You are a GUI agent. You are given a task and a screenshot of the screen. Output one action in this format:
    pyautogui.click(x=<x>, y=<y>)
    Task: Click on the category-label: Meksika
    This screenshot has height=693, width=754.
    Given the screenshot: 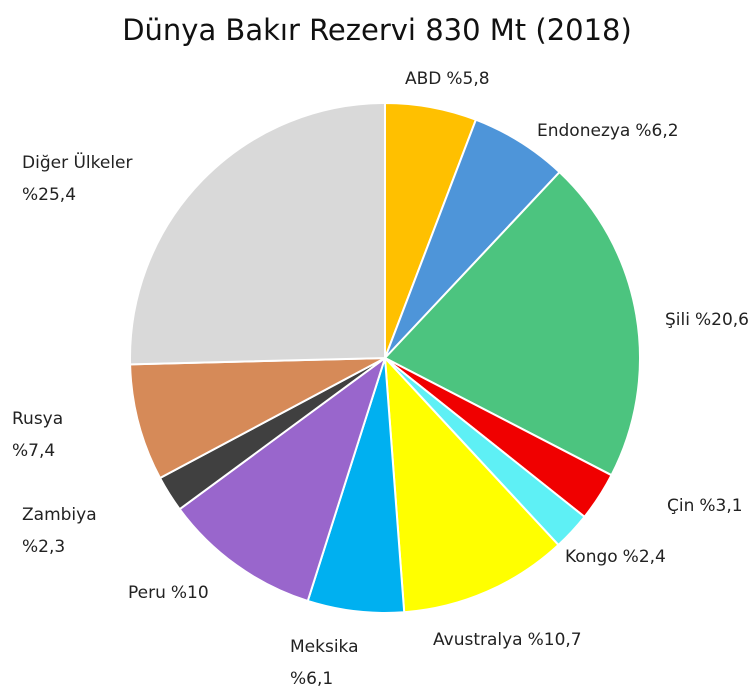 What is the action you would take?
    pyautogui.click(x=324, y=647)
    